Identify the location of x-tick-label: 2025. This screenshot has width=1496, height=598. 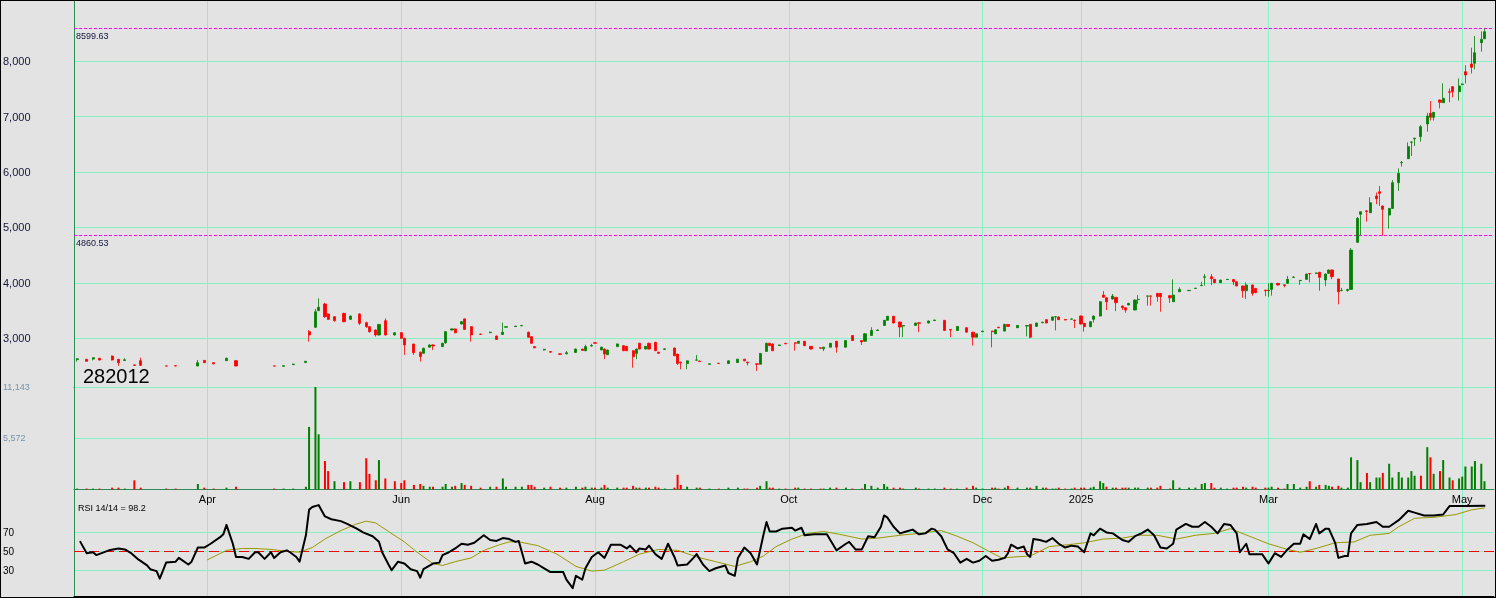
(1081, 499).